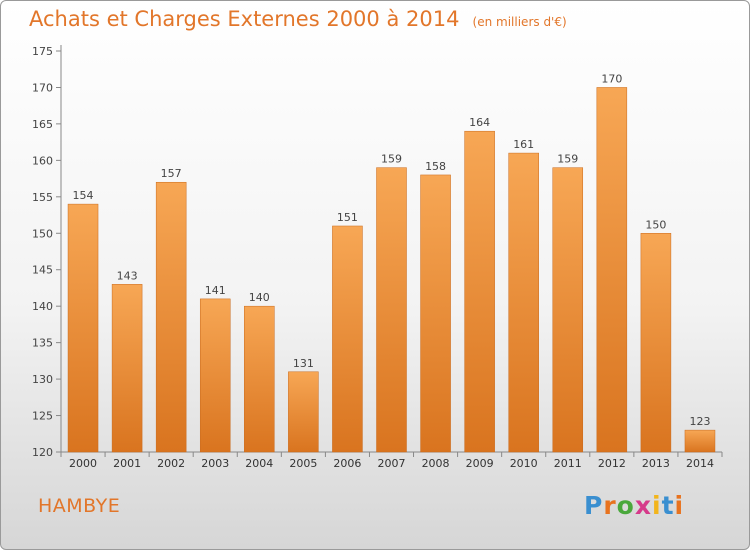  What do you see at coordinates (625, 505) in the screenshot?
I see `logo-letter: o` at bounding box center [625, 505].